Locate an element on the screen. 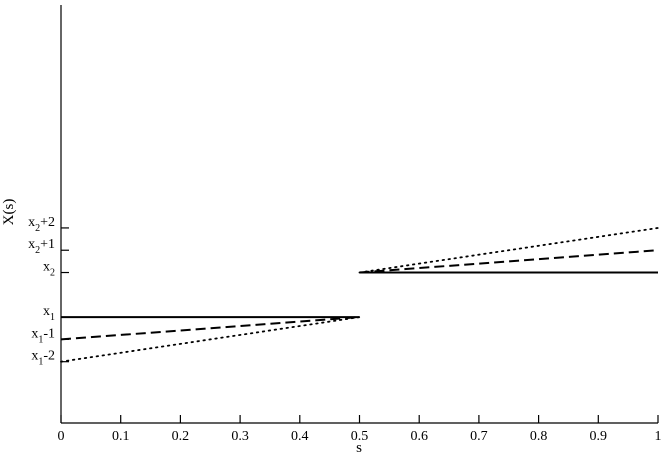  x-tick-label: 0.3 is located at coordinates (240, 436).